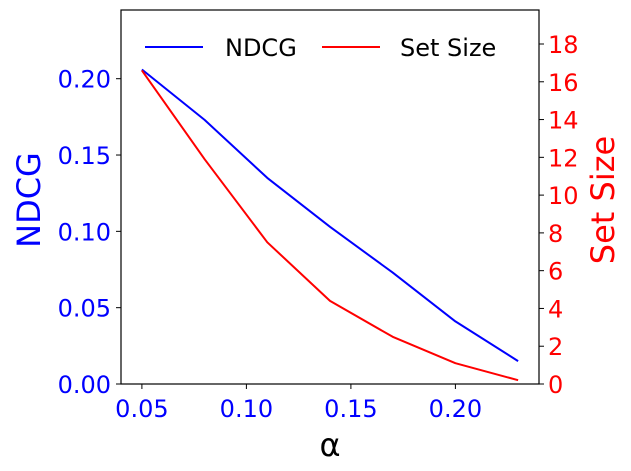  What do you see at coordinates (29, 200) in the screenshot?
I see `y-axis-left-label: NDCG` at bounding box center [29, 200].